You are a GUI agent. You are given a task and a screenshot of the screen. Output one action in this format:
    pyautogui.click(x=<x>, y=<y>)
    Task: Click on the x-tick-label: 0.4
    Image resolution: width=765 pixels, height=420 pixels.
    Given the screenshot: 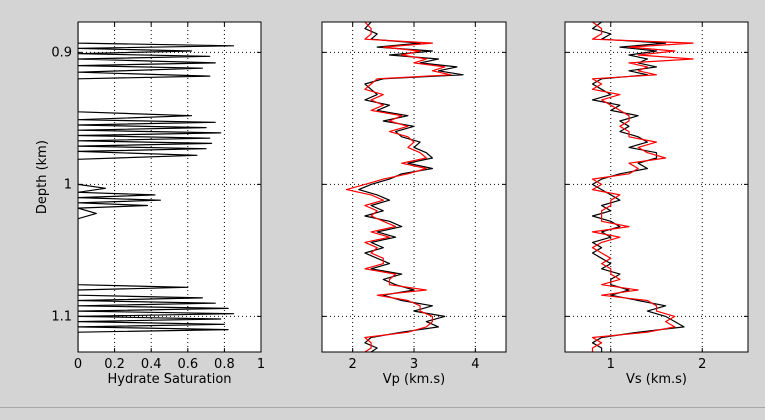 What is the action you would take?
    pyautogui.click(x=151, y=364)
    